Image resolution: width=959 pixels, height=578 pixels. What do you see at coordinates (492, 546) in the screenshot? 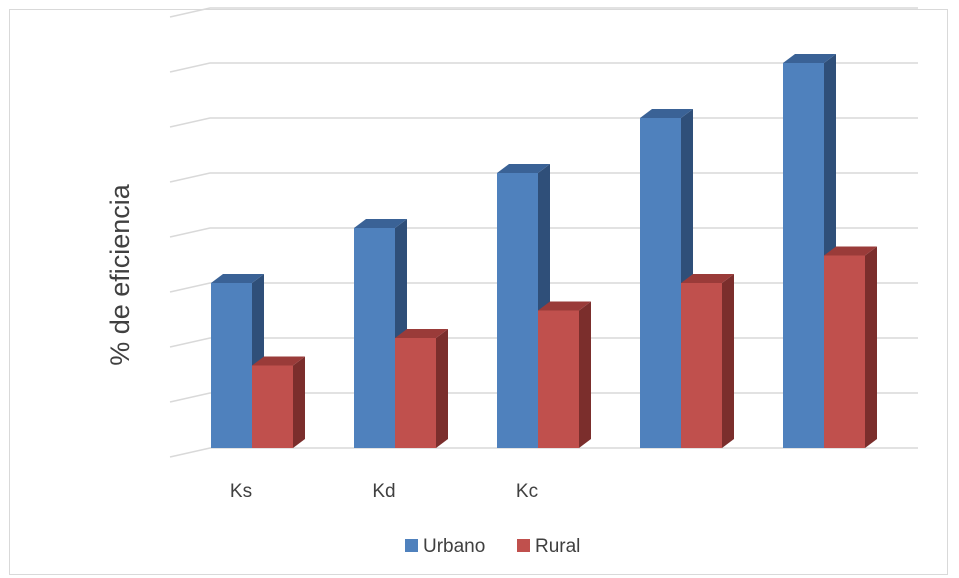
I see `legend: Urbano Rural` at bounding box center [492, 546].